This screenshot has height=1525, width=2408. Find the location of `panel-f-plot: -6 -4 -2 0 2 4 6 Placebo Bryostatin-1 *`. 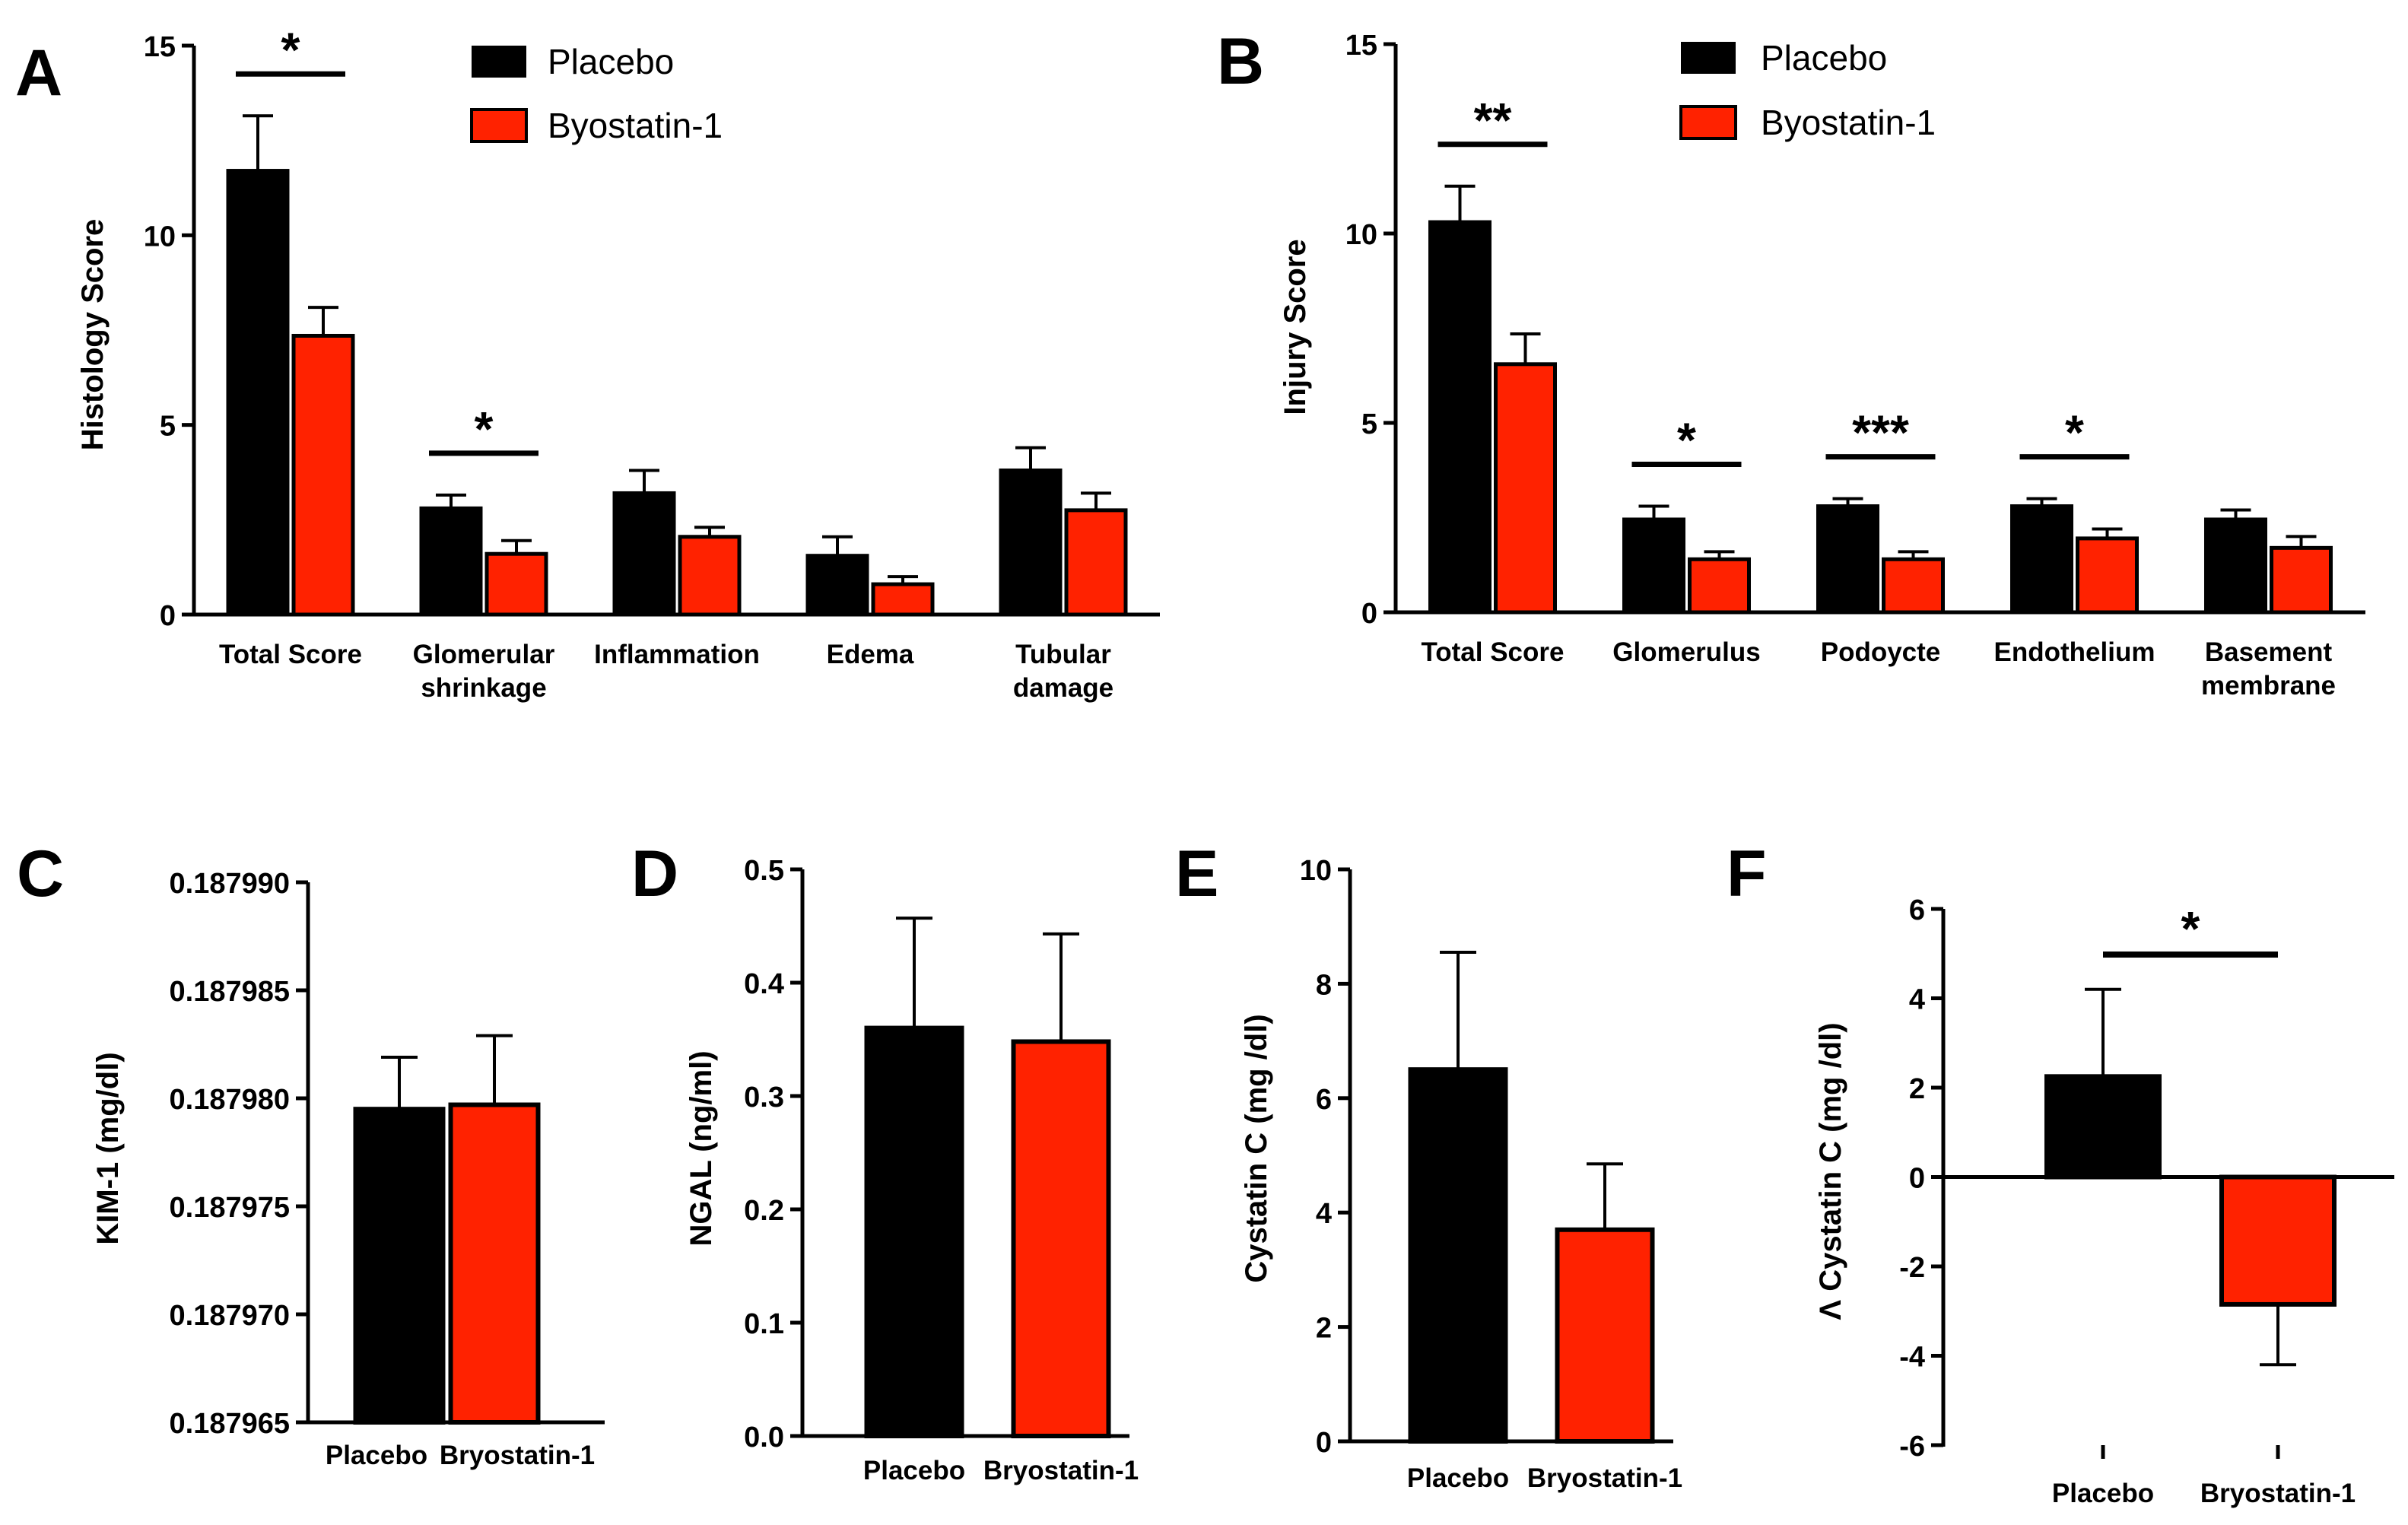

panel-f-plot: -6 -4 -2 0 2 4 6 Placebo Bryostatin-1 * is located at coordinates (2146, 1201).